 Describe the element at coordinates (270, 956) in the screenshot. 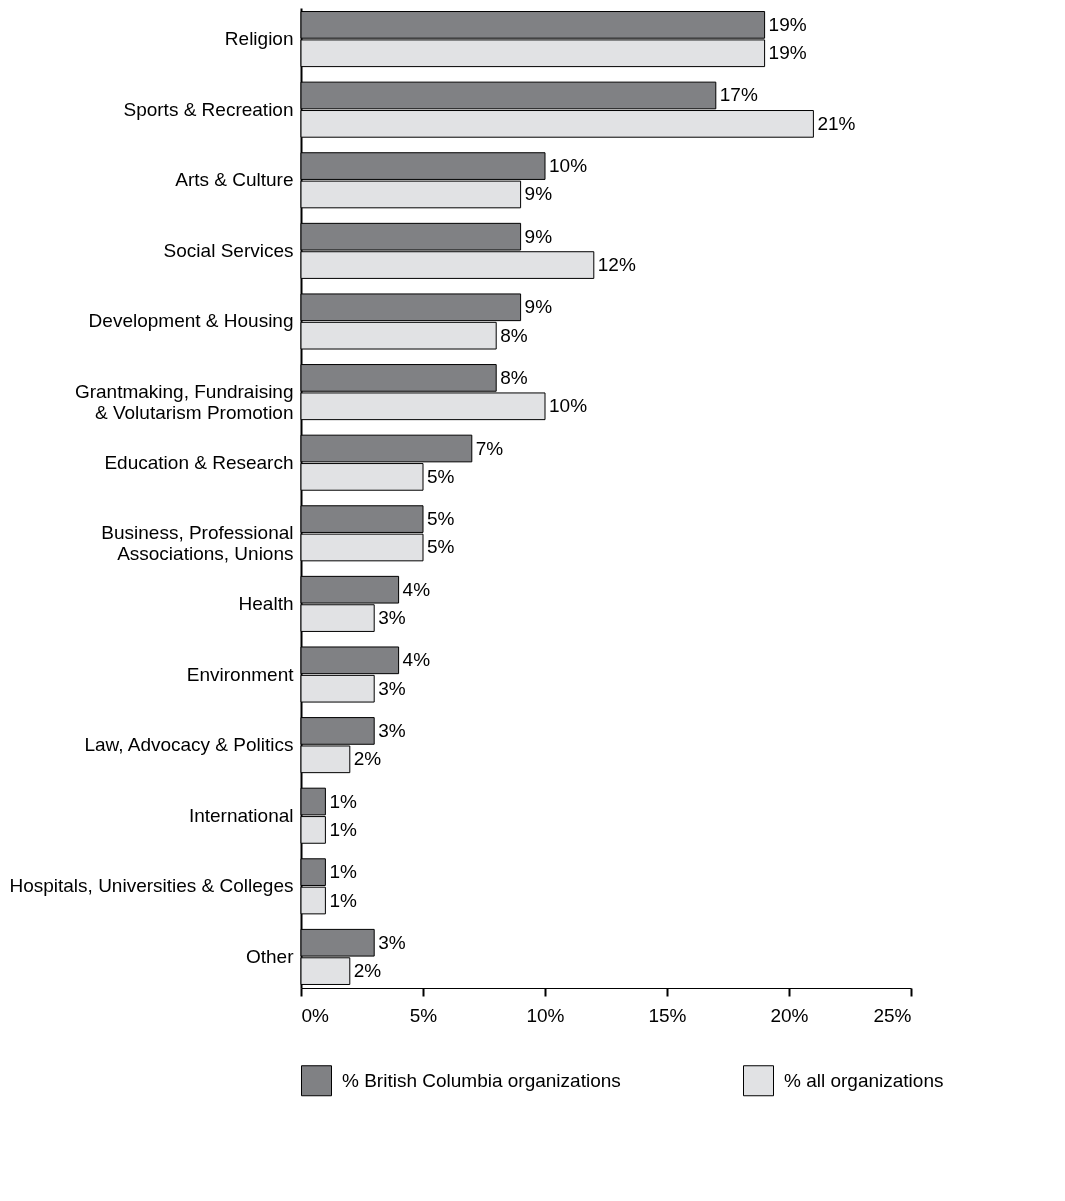

I see `y-tick-label: Other` at that location.